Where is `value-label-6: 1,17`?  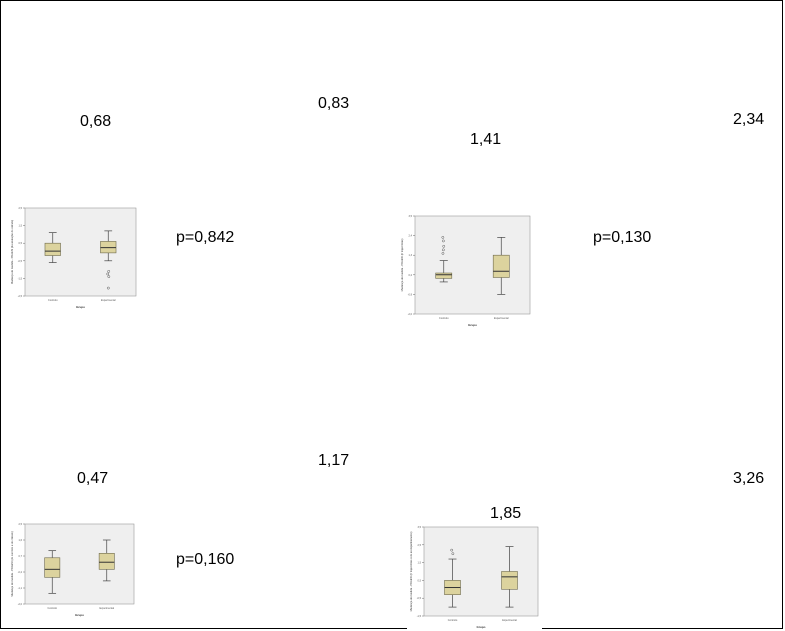 value-label-6: 1,17 is located at coordinates (333, 461).